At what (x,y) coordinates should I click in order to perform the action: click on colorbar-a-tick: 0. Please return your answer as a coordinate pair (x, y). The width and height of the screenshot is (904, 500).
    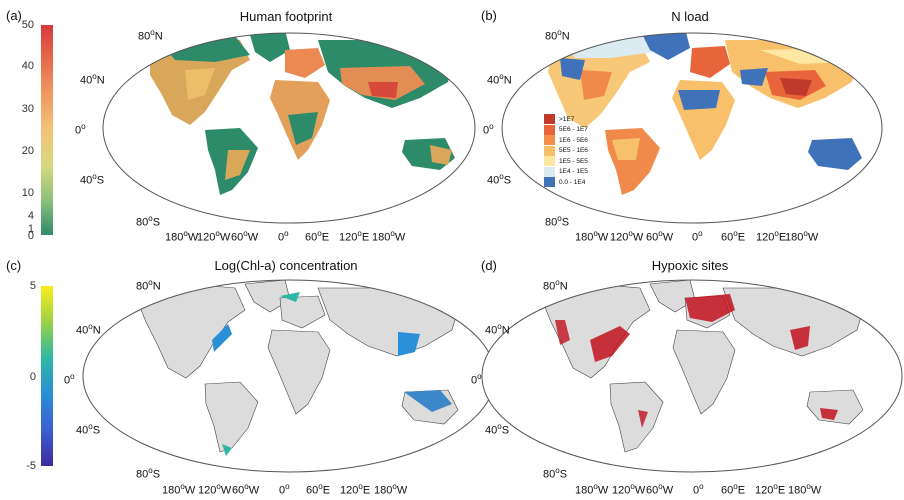
    Looking at the image, I should click on (30, 236).